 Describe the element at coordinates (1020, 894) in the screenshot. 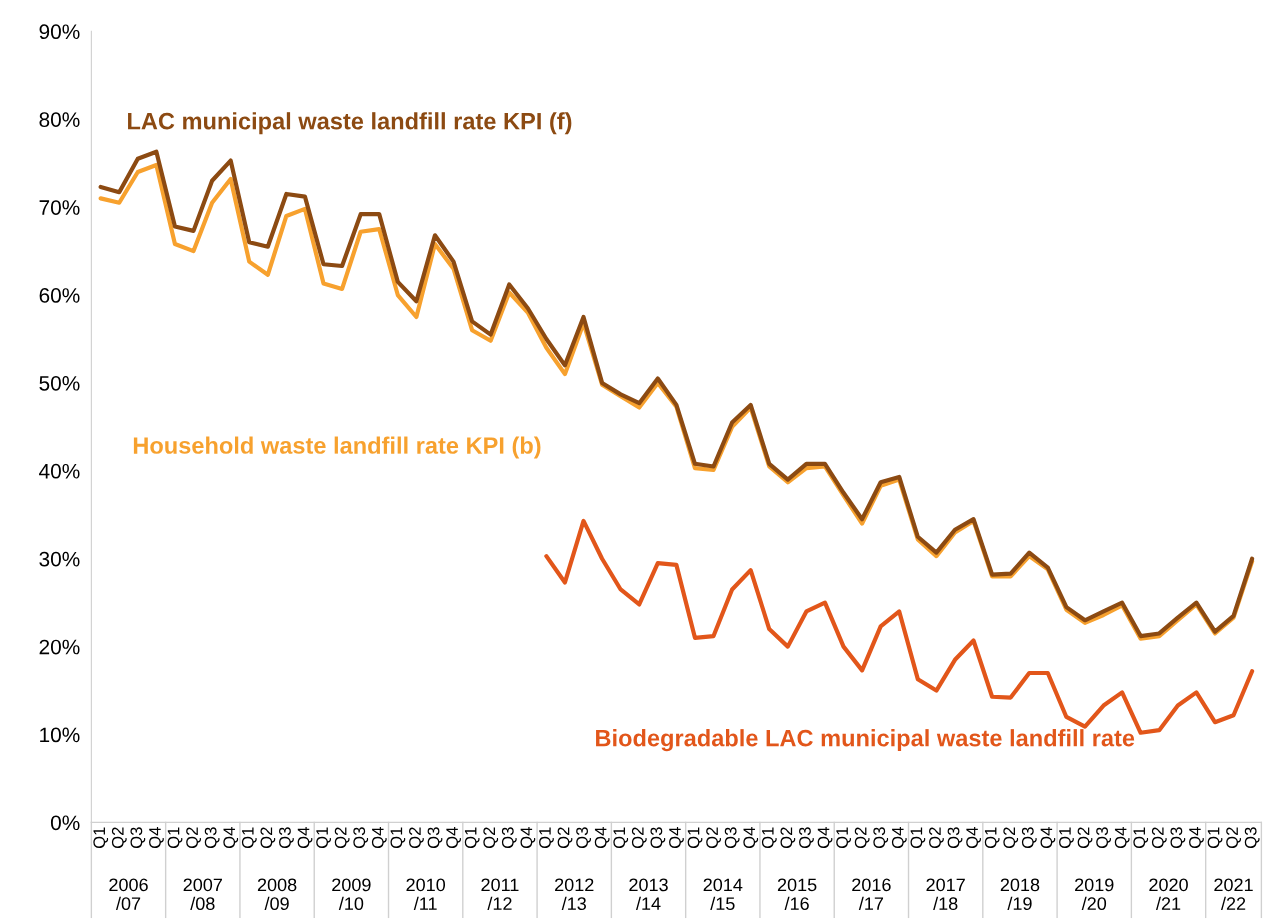

I see `text: 2018 /19` at that location.